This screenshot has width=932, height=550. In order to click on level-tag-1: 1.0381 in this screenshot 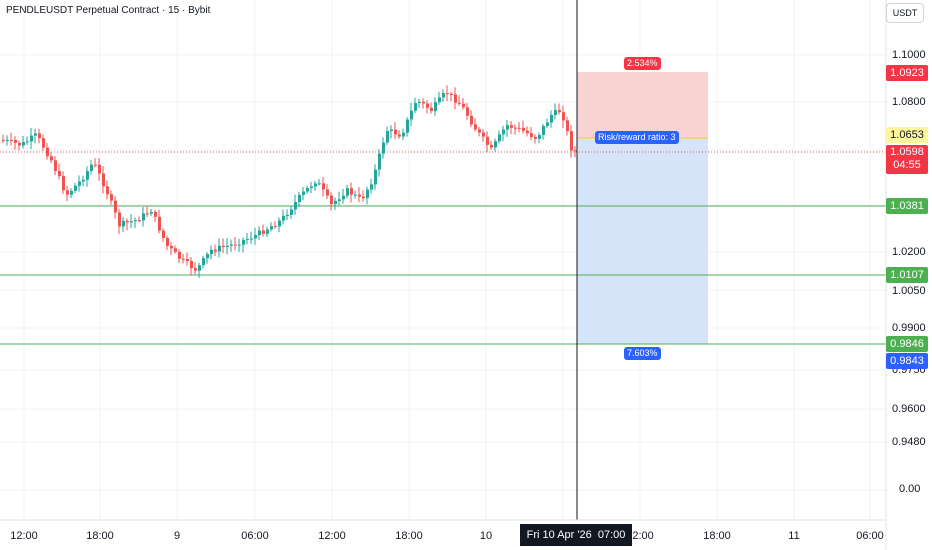, I will do `click(907, 206)`.